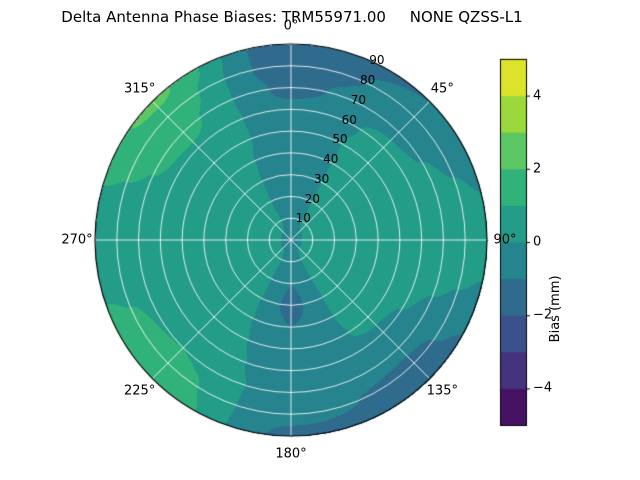 The height and width of the screenshot is (480, 640). What do you see at coordinates (331, 159) in the screenshot?
I see `radial-tick-label: 40` at bounding box center [331, 159].